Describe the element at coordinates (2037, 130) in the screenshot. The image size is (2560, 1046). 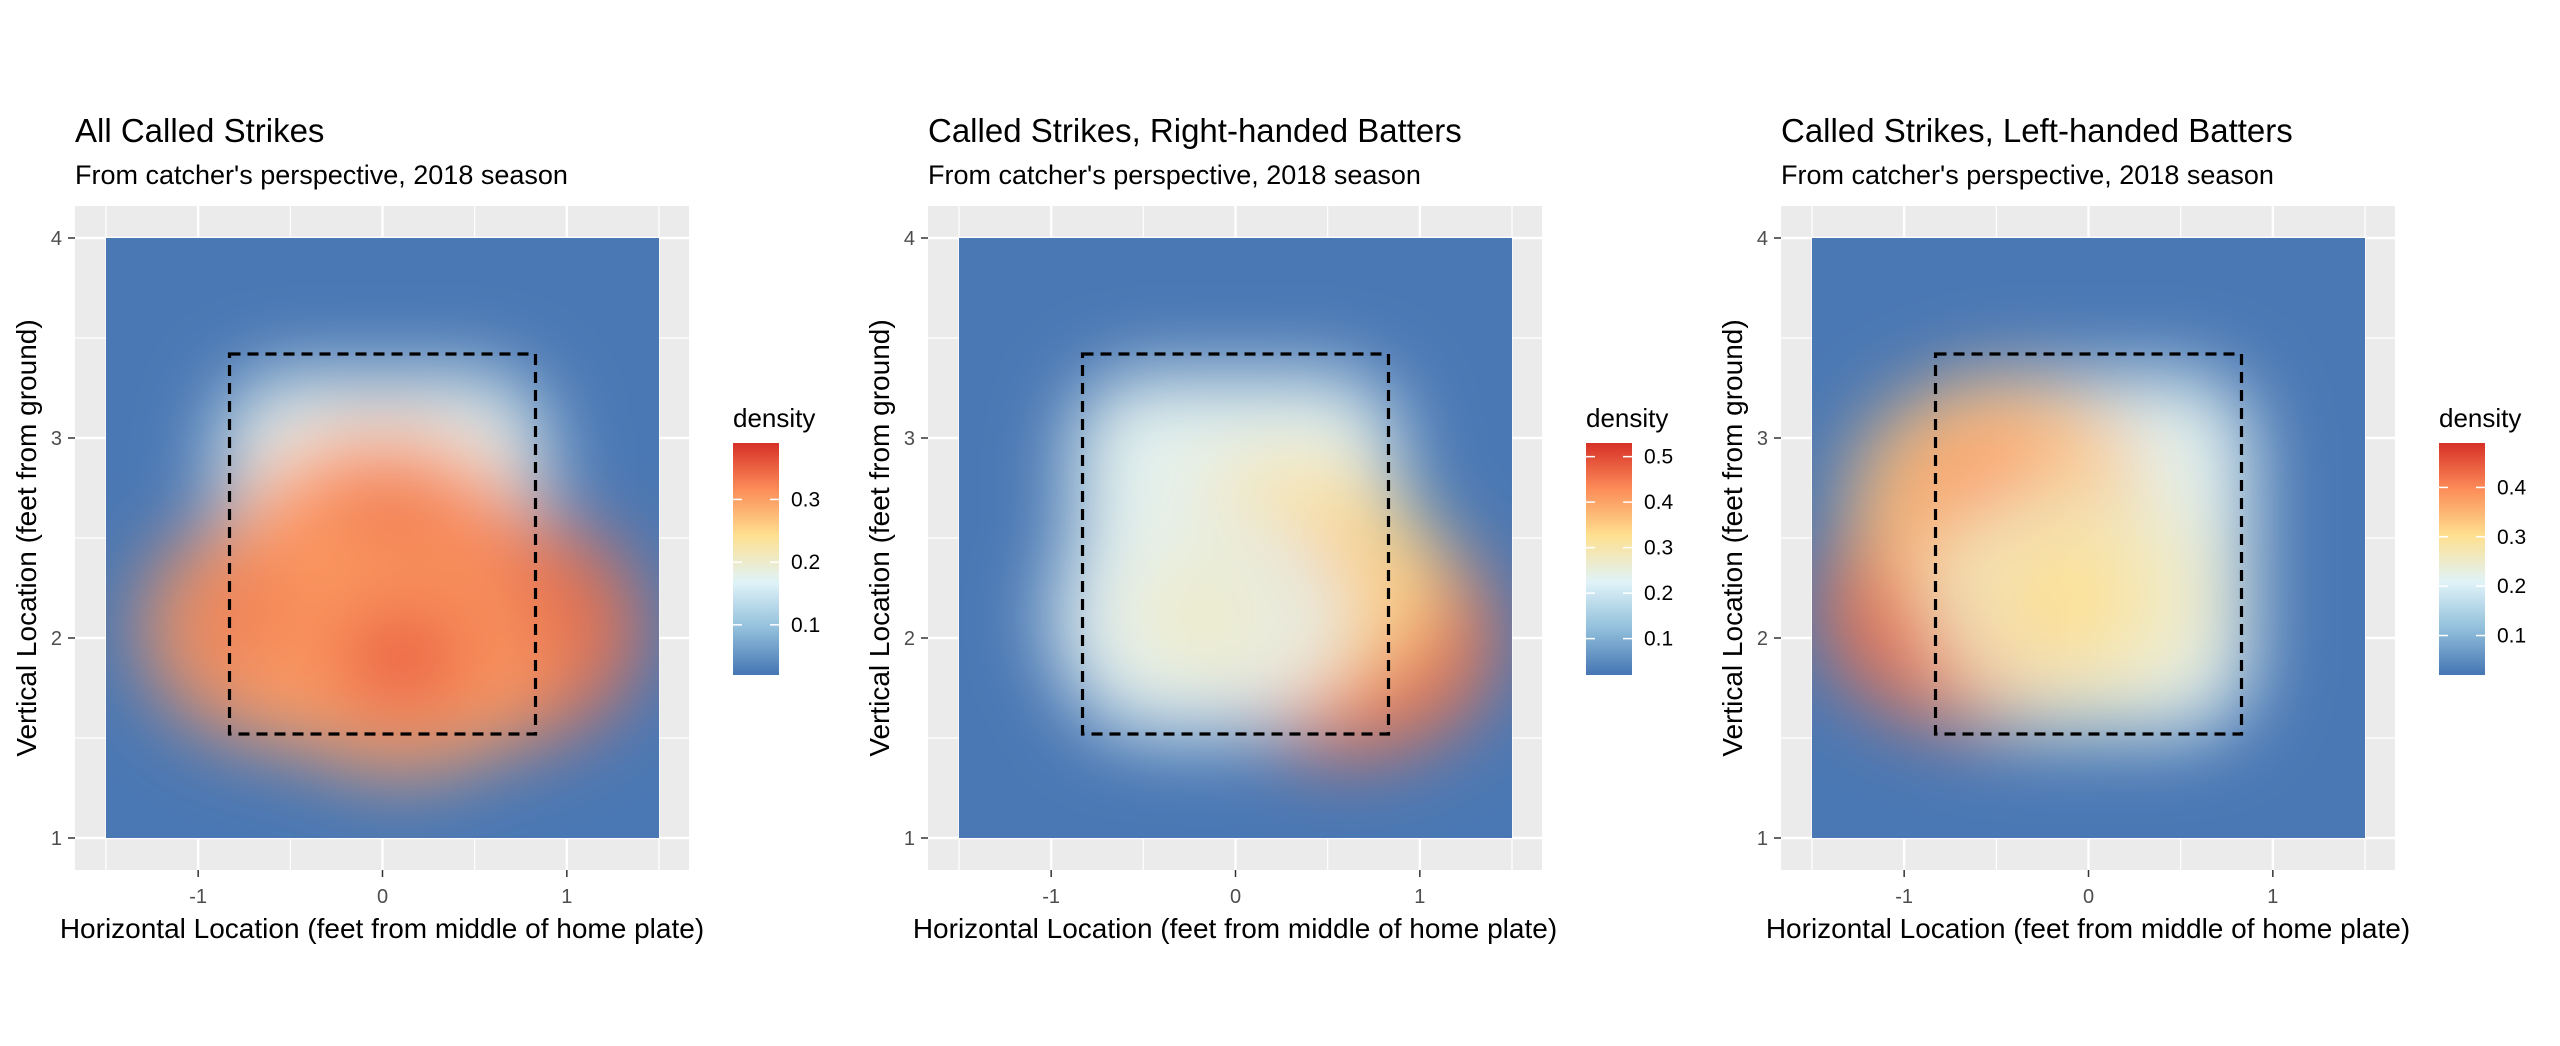
I see `chart-title: Called Strikes, Left-handed Batters` at that location.